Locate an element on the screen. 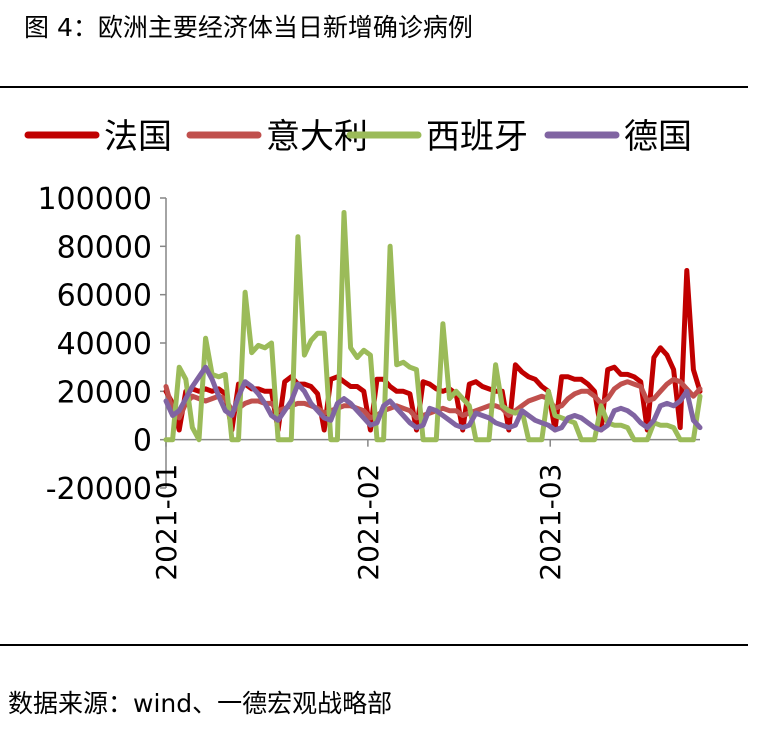 This screenshot has height=740, width=758. y-tick-label: 60000 is located at coordinates (104, 296).